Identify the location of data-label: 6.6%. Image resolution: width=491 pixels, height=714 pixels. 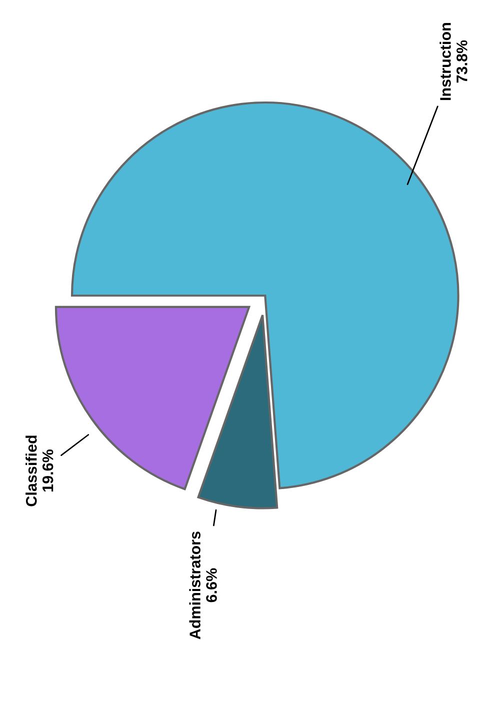
(211, 585).